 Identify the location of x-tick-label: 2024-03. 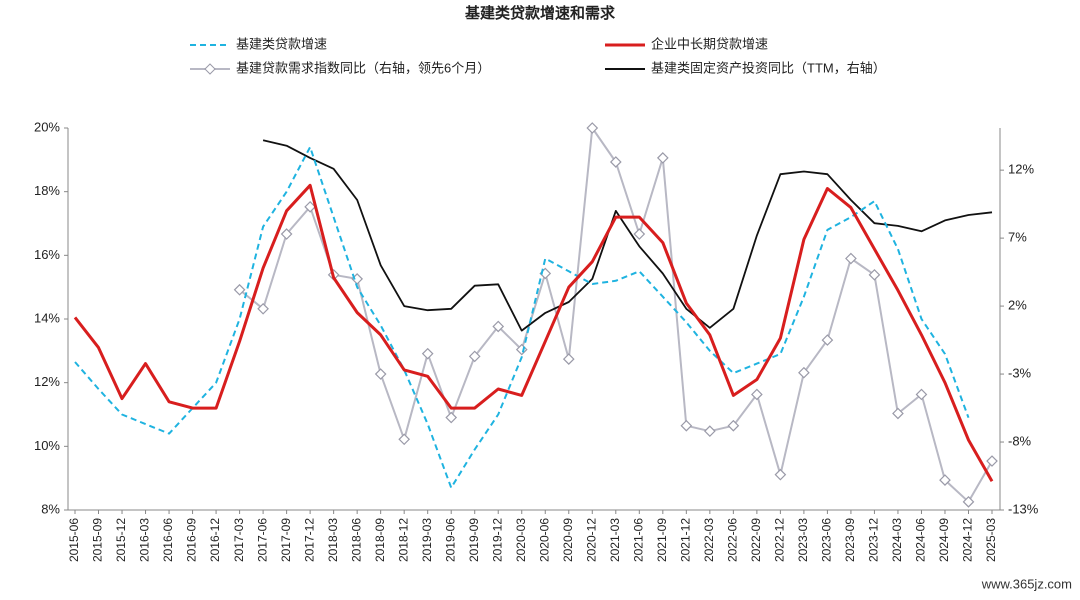
(897, 540).